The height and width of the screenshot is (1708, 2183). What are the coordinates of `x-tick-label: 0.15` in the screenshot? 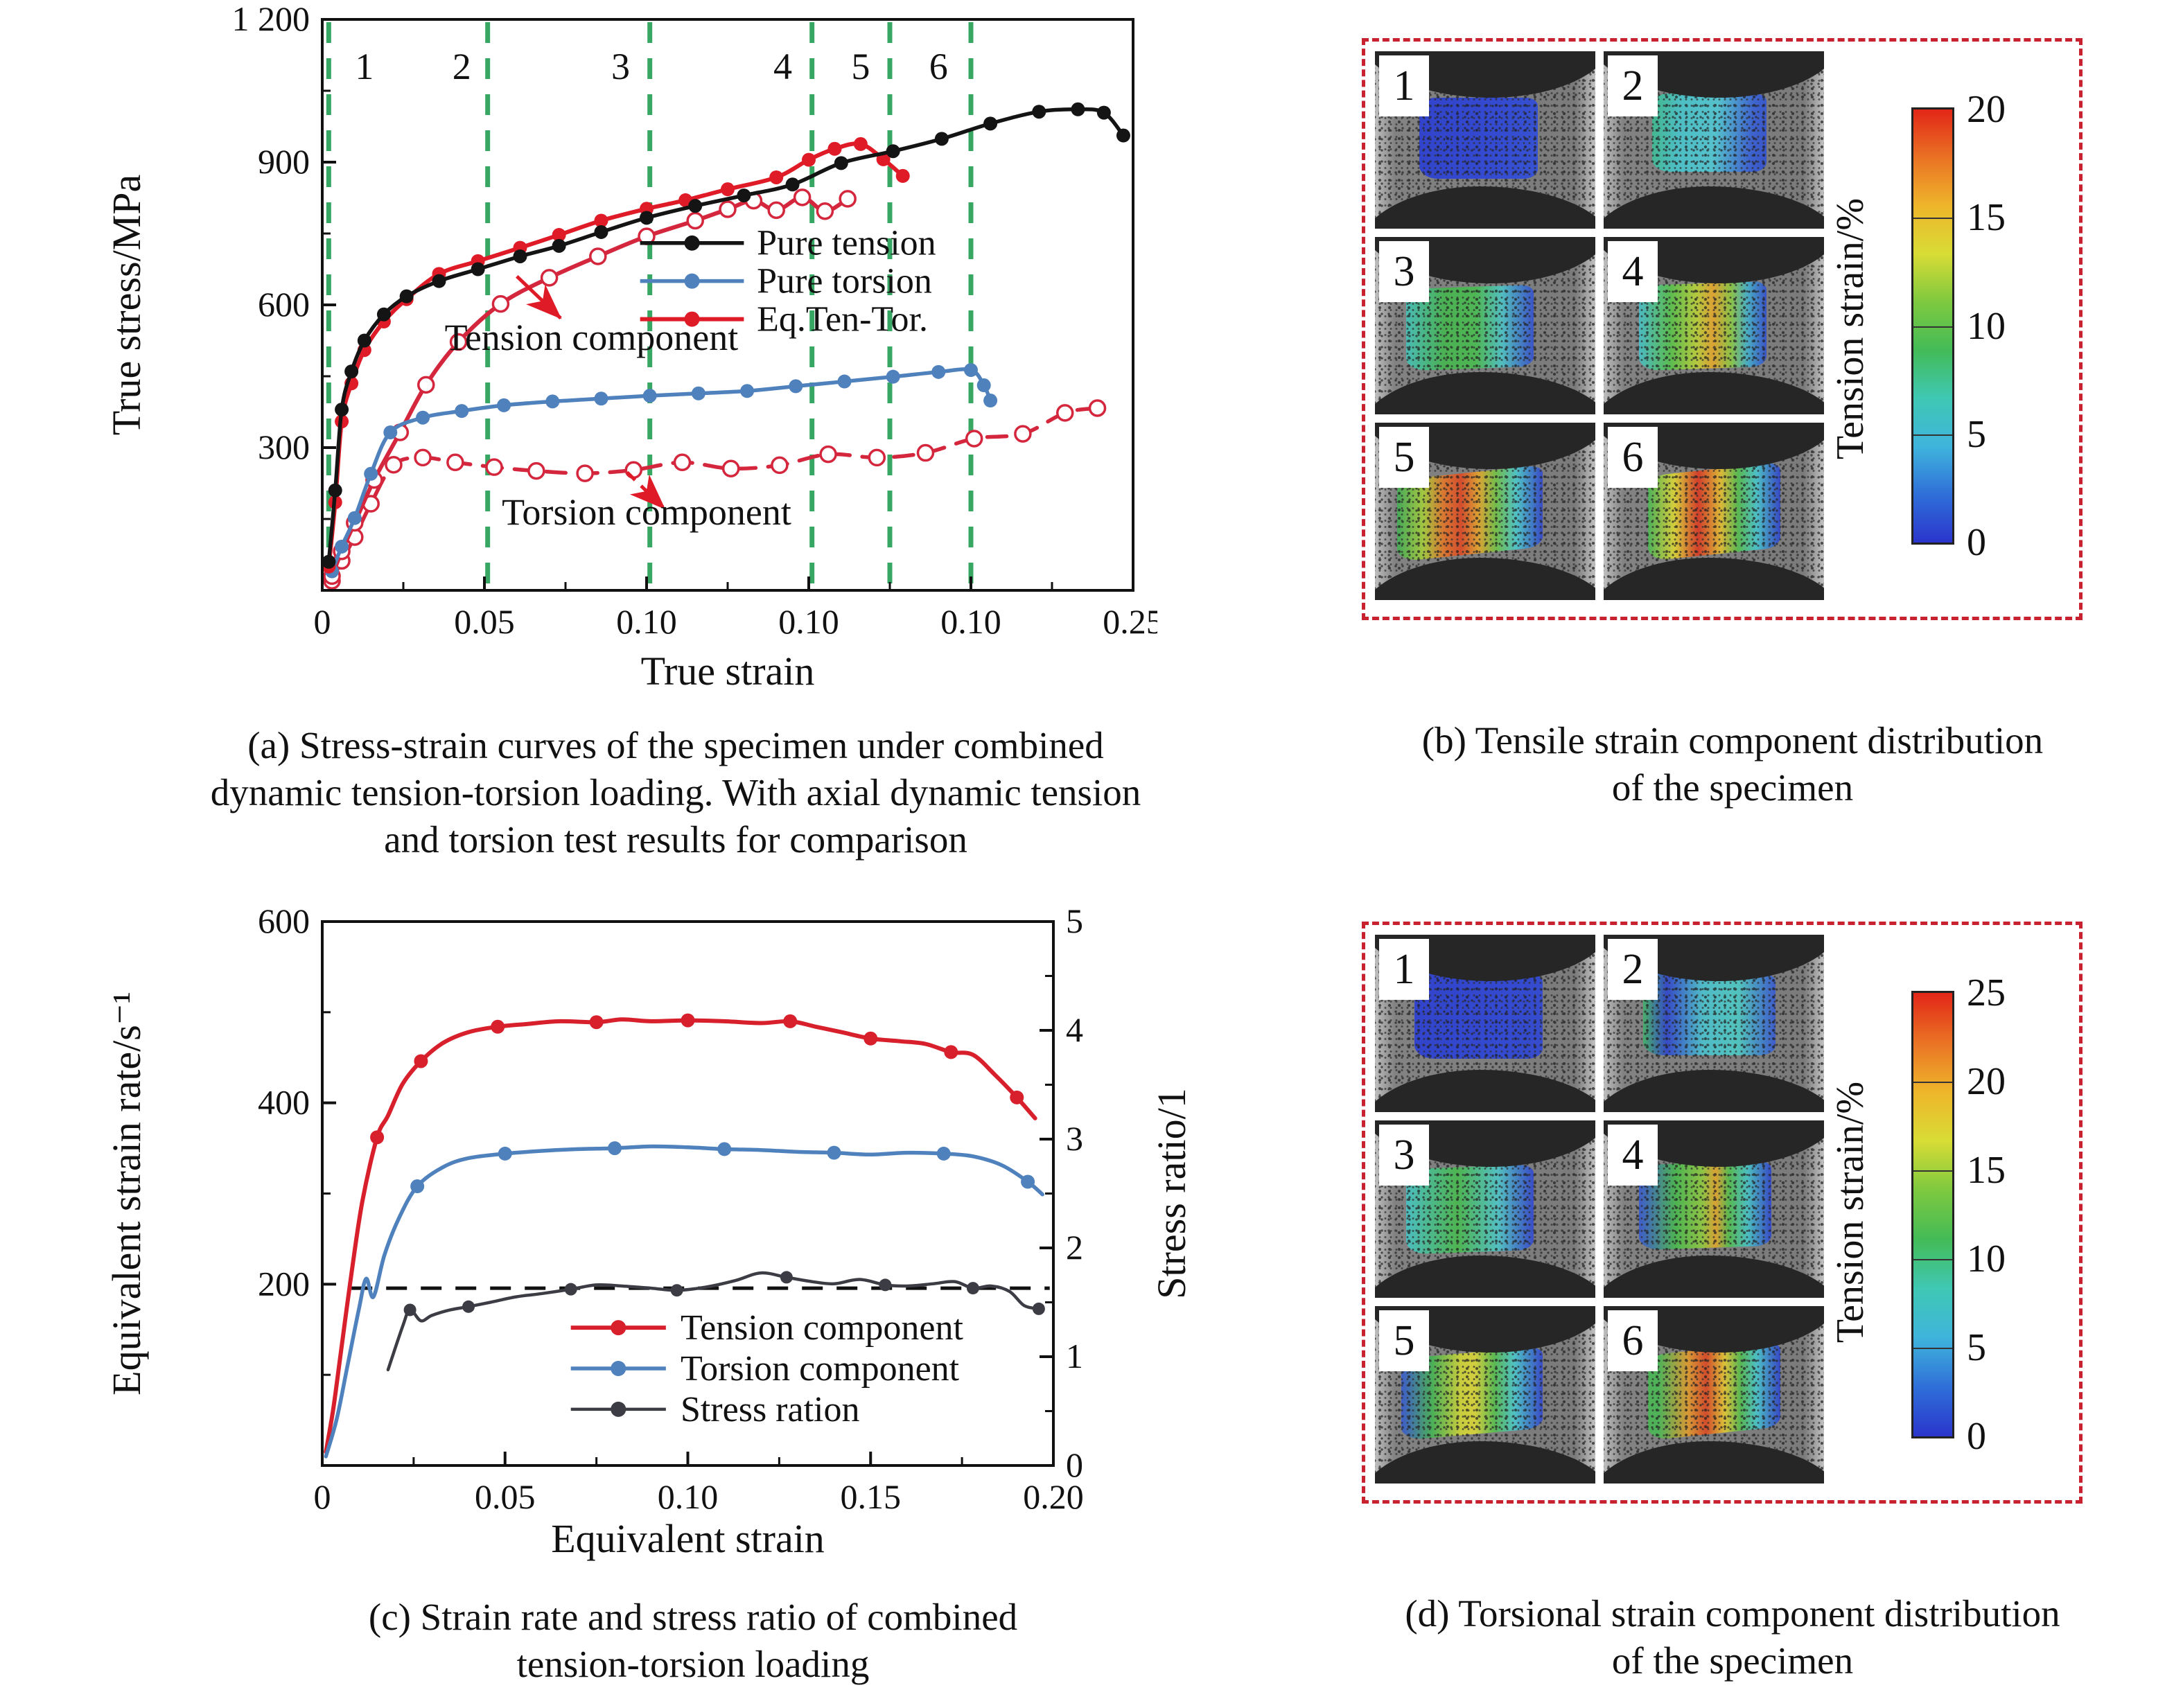 It's located at (871, 1497).